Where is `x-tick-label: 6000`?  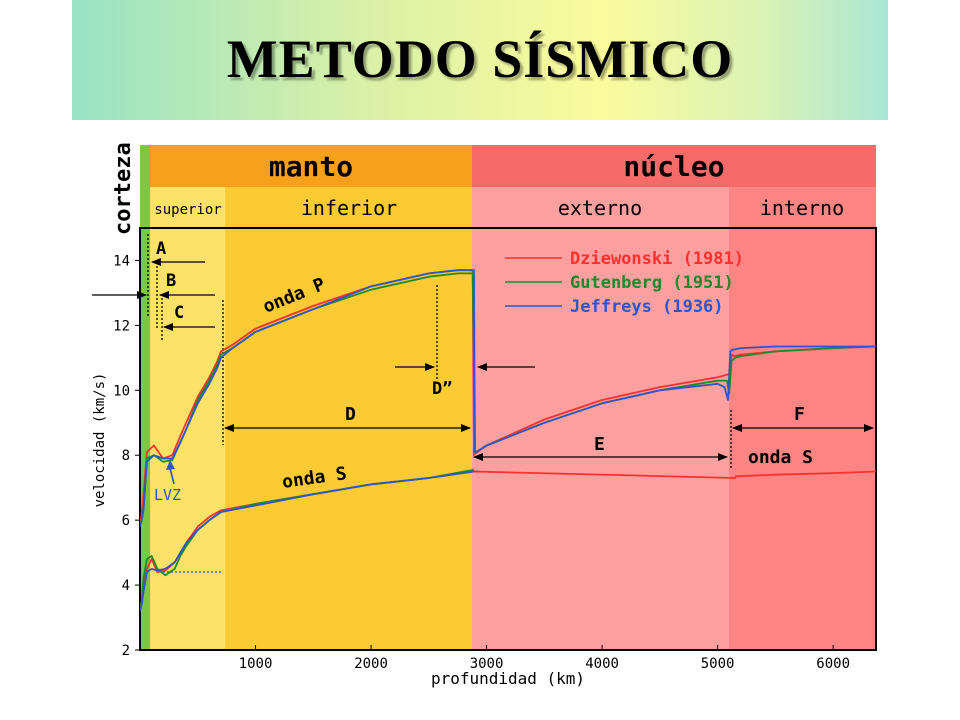
x-tick-label: 6000 is located at coordinates (833, 664).